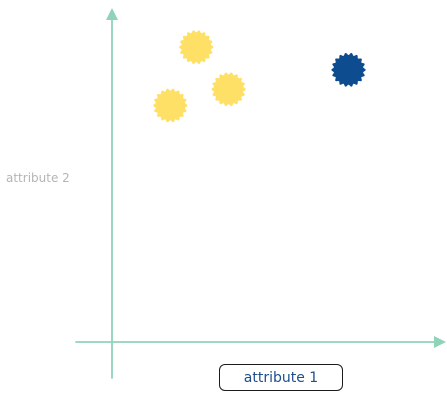  Describe the element at coordinates (259, 76) in the screenshot. I see `scatter-points` at that location.